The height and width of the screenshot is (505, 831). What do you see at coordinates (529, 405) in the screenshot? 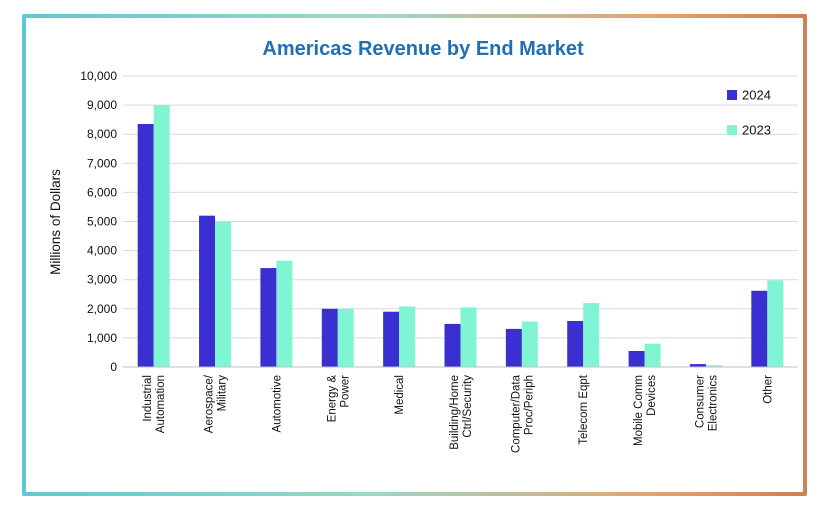
I see `category-label-line: Proc/Periph` at bounding box center [529, 405].